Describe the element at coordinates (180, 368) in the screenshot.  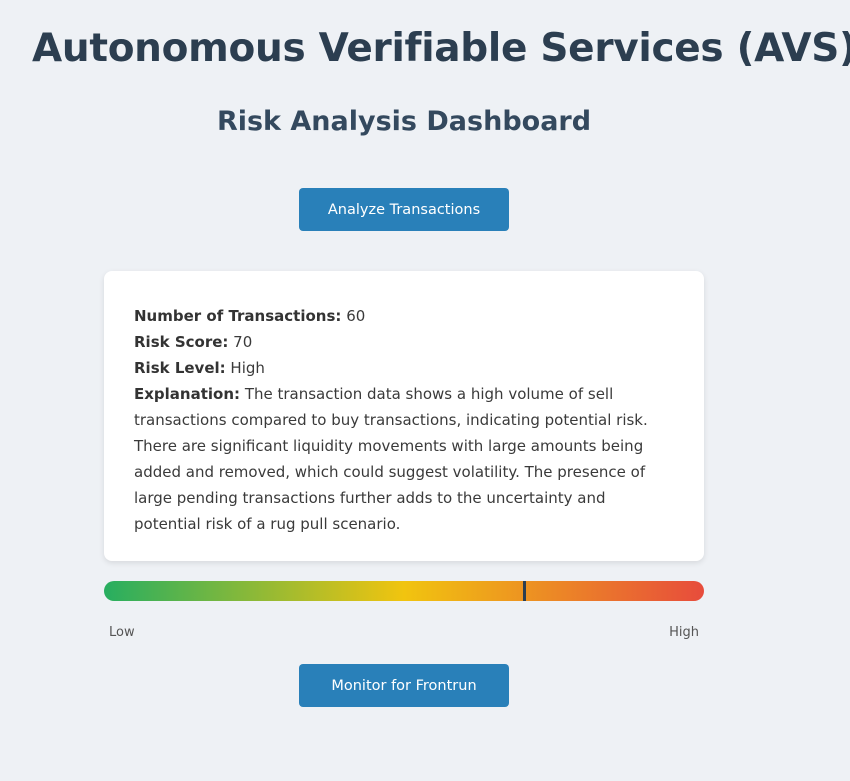
I see `risk-level-label: Risk Level:` at that location.